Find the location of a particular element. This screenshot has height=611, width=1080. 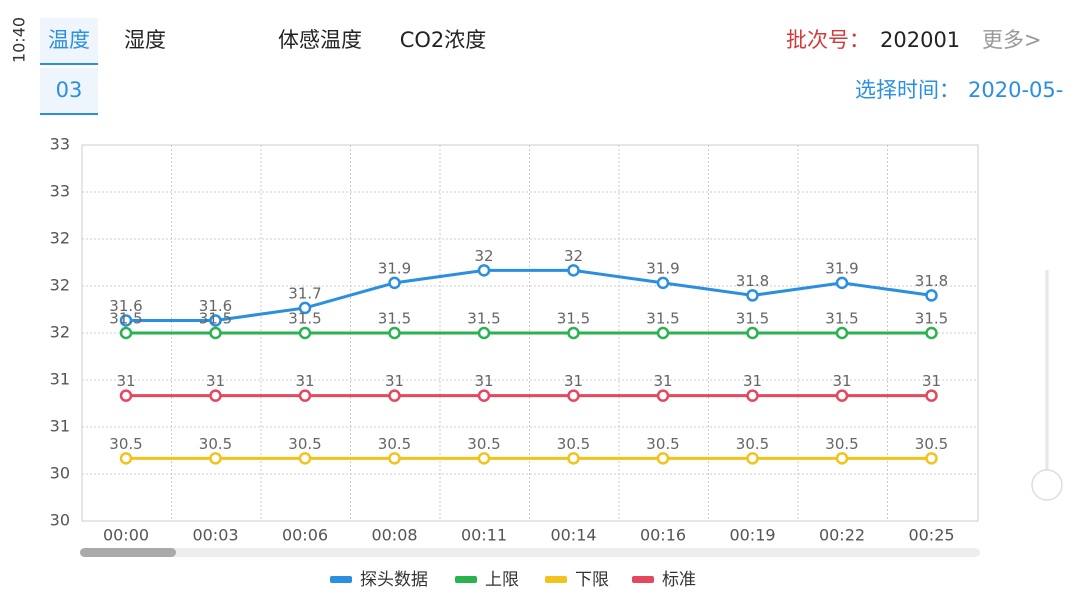

time-value: 2020-05- is located at coordinates (1015, 90).